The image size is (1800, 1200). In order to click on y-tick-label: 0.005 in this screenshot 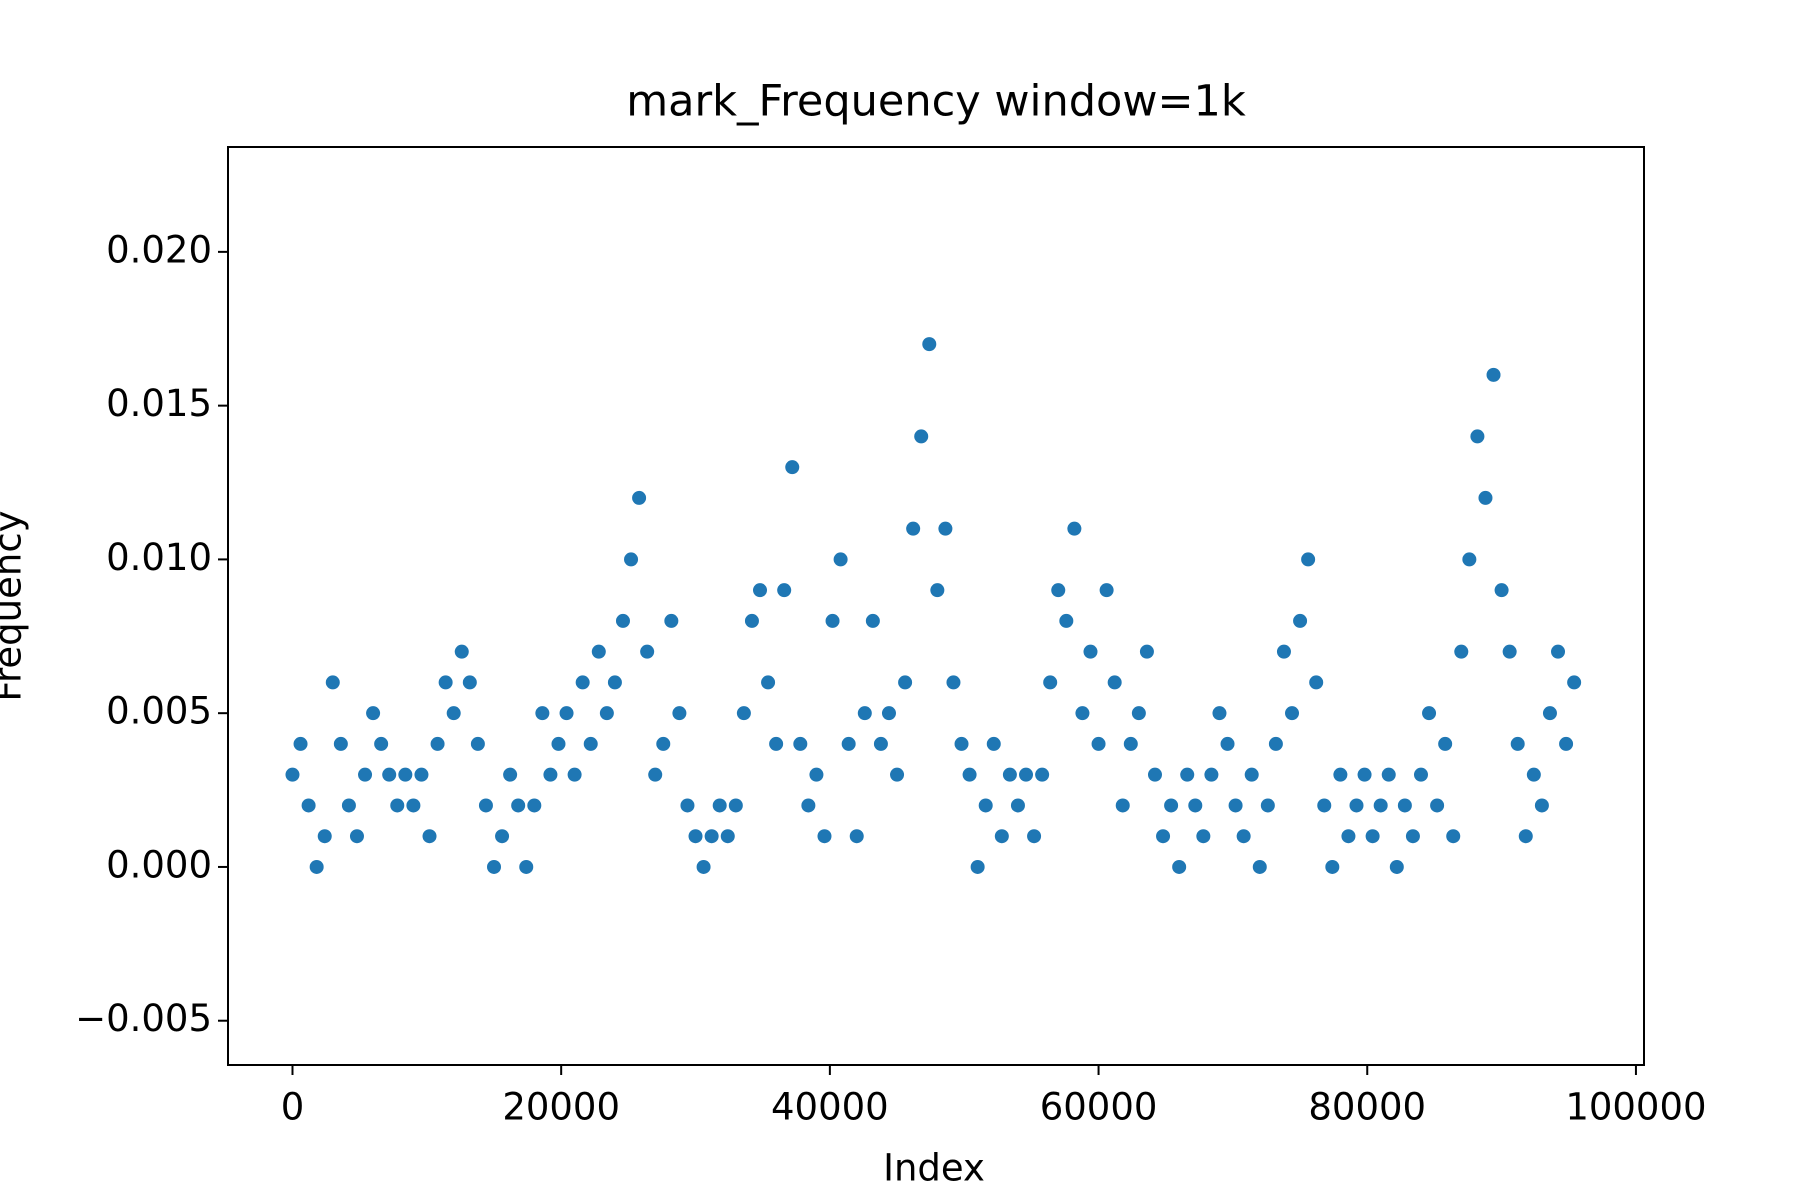, I will do `click(159, 711)`.